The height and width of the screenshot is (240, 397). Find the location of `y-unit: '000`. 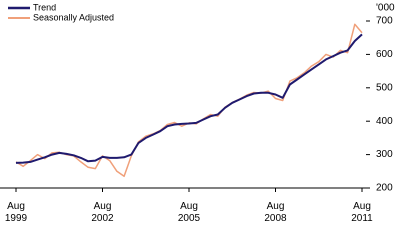

y-unit: '000 is located at coordinates (385, 8).